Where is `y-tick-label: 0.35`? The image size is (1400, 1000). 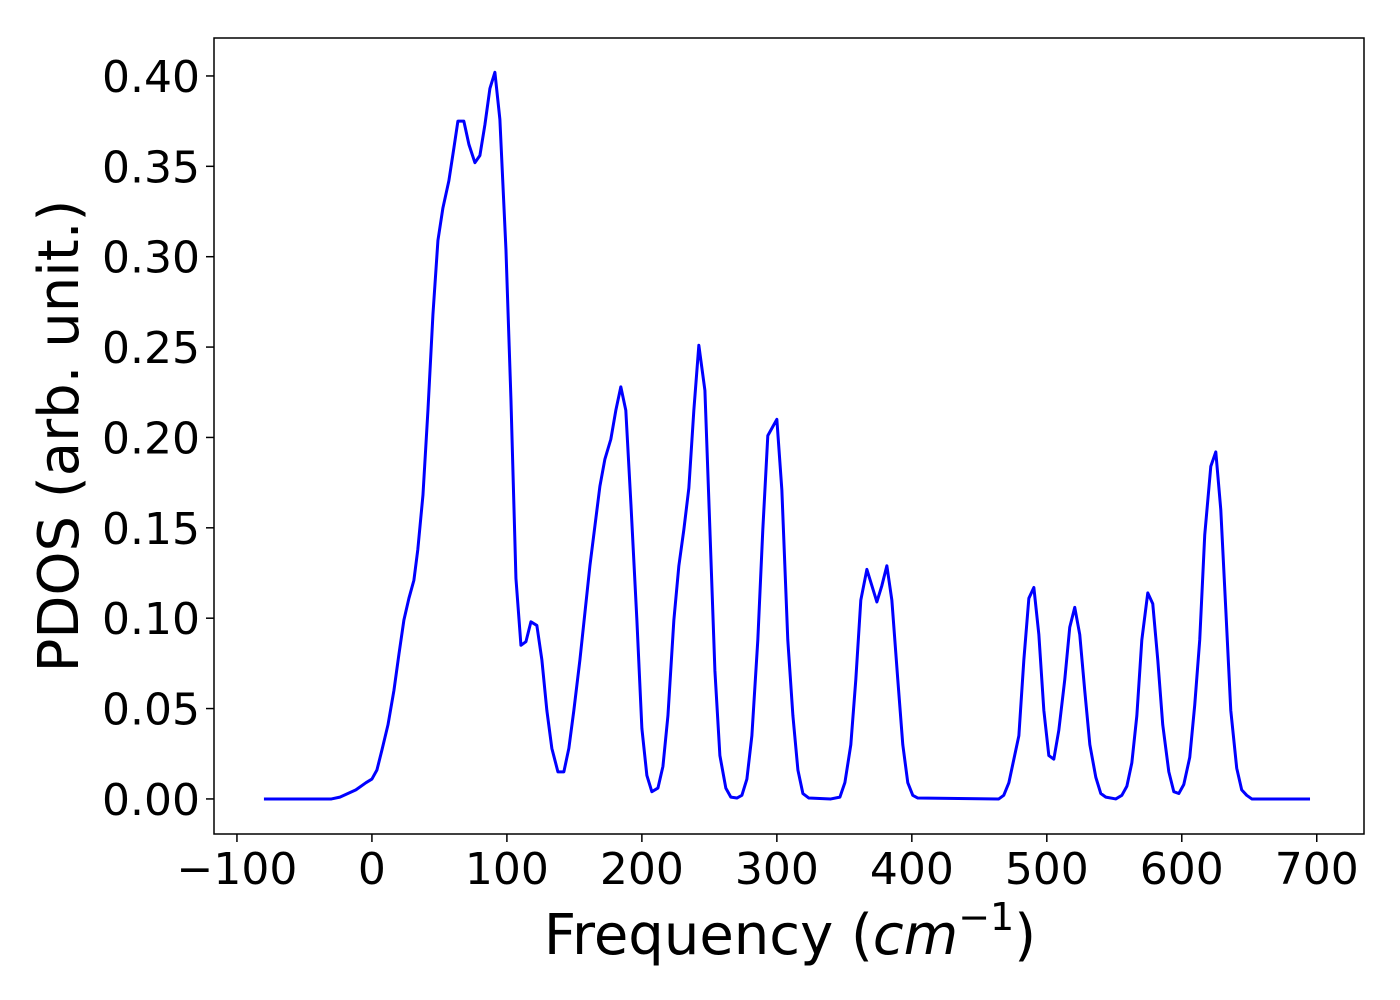 y-tick-label: 0.35 is located at coordinates (151, 167).